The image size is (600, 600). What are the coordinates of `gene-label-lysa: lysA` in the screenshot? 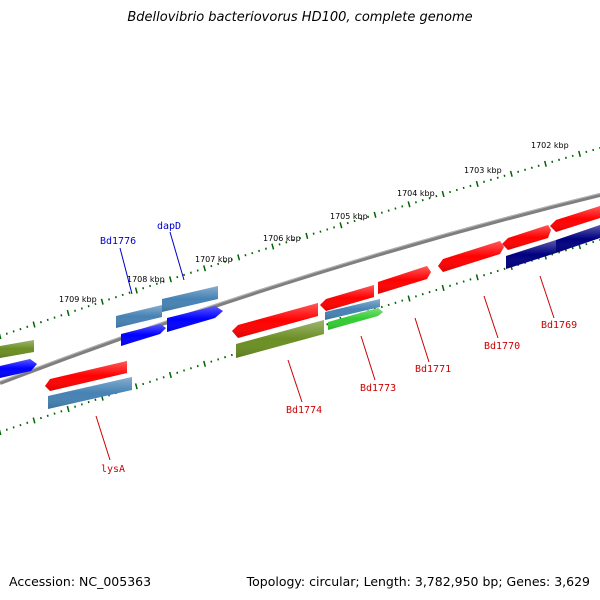 It's located at (113, 469).